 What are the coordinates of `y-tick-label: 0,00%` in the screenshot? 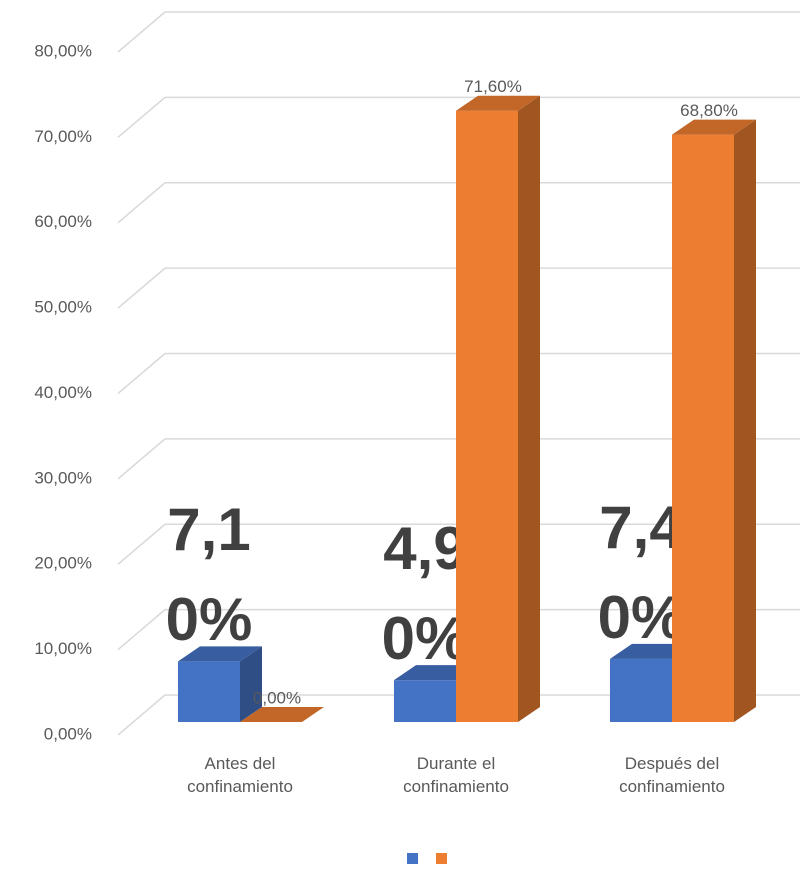 It's located at (68, 733).